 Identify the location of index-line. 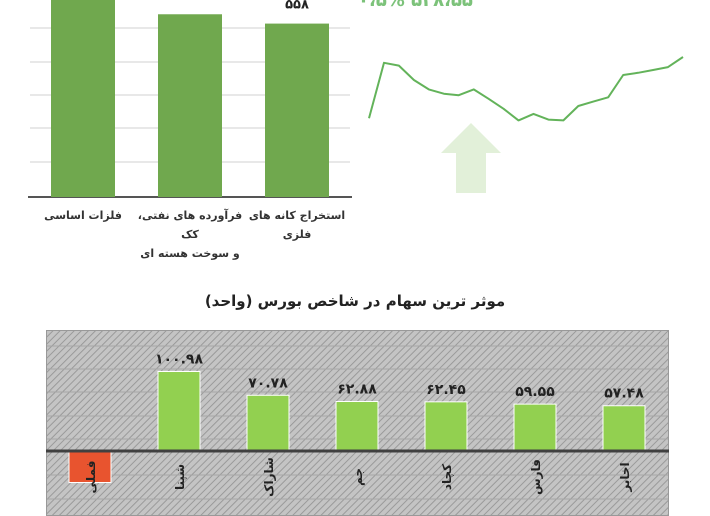
(526, 89).